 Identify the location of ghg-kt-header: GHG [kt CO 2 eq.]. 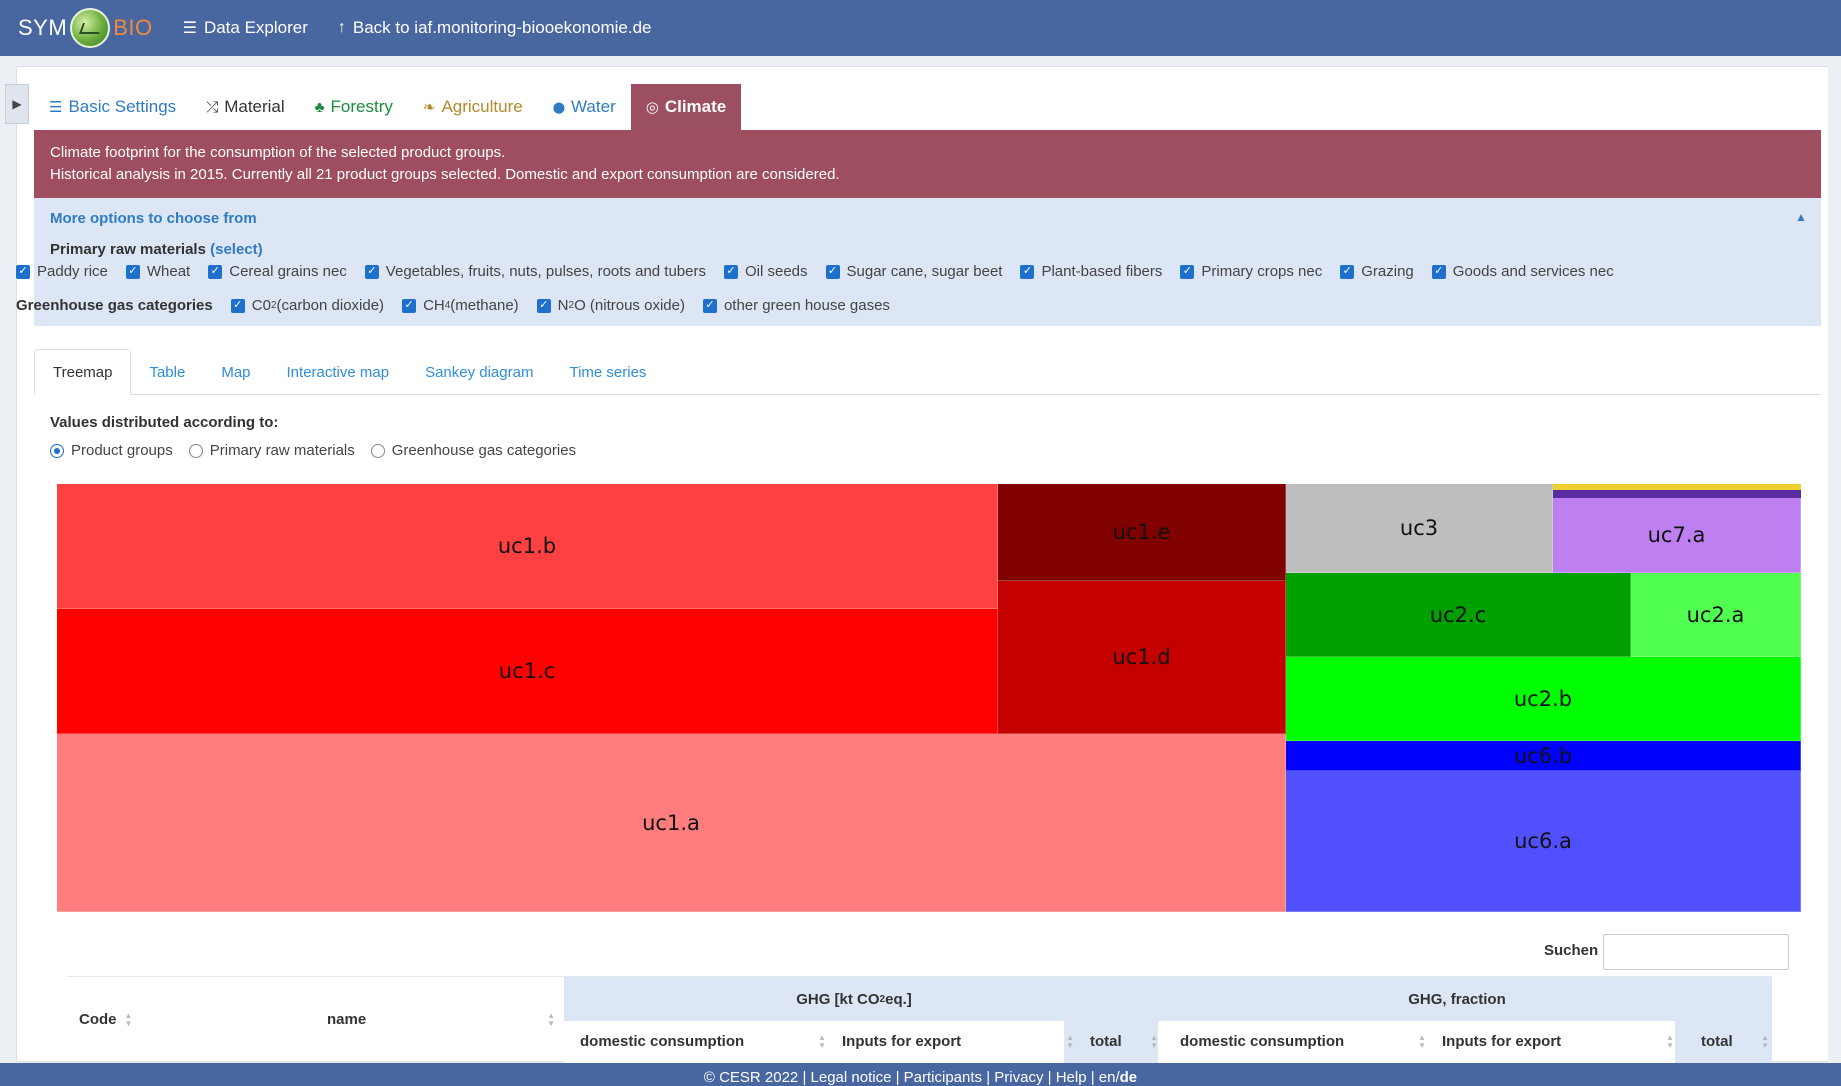
(854, 999).